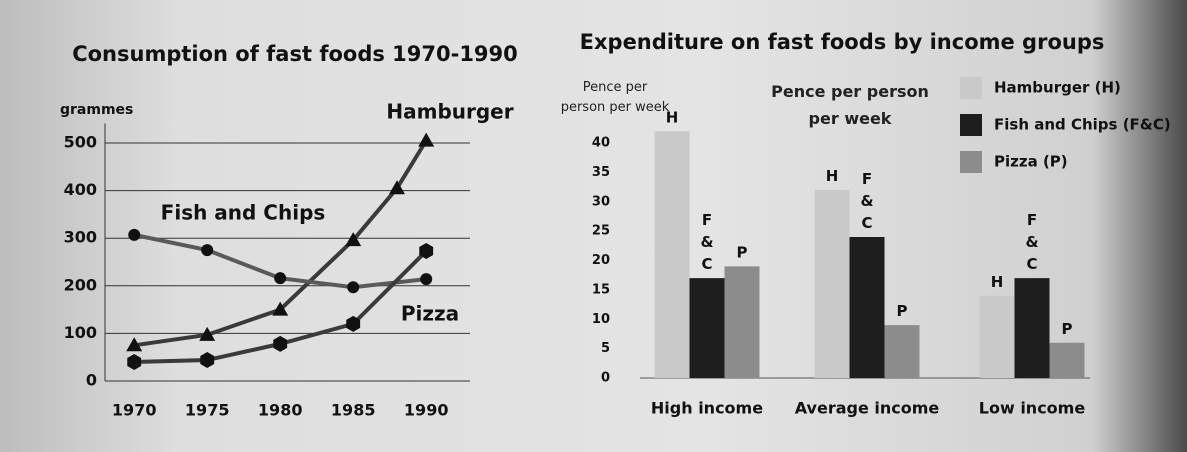  I want to click on legend-label: Fish and Chips (F&C), so click(1082, 125).